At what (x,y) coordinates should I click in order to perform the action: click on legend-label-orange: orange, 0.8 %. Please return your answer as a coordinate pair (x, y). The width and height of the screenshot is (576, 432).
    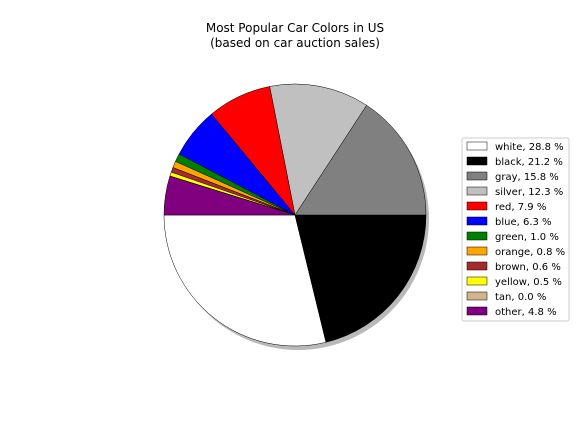
    Looking at the image, I should click on (530, 252).